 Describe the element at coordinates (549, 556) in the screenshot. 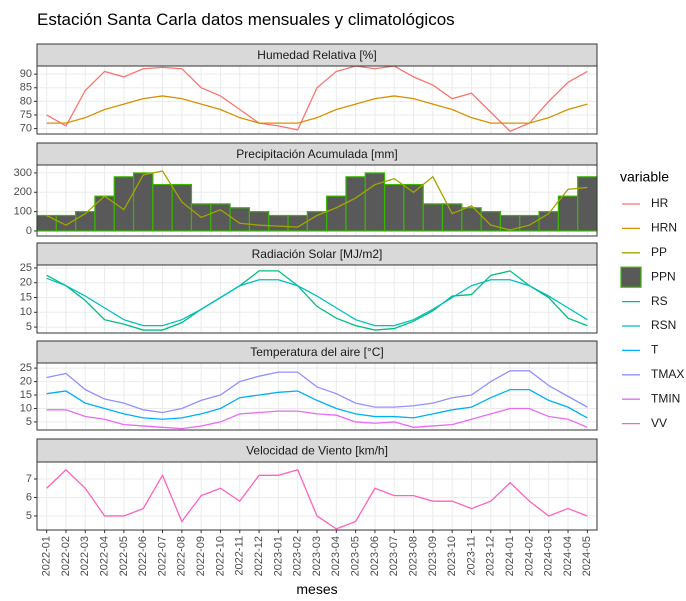

I see `x-tick-label: 2024-03` at that location.